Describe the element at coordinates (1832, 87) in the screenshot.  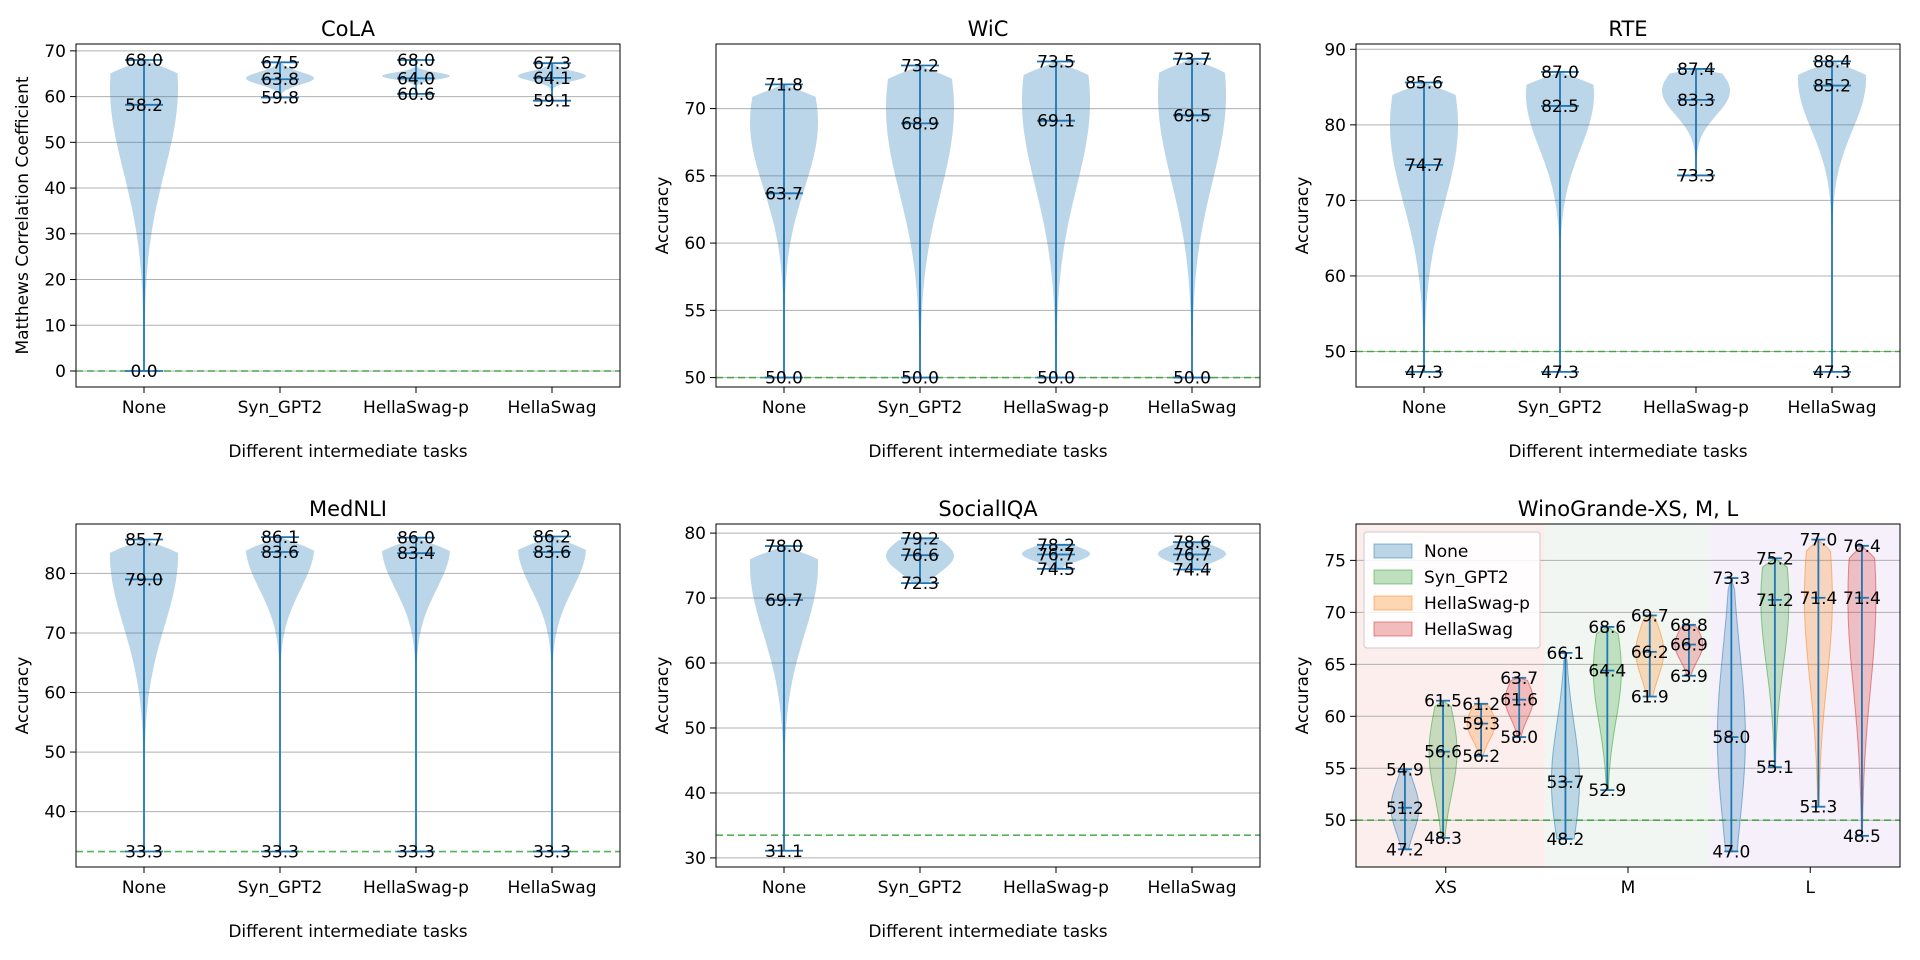
I see `data-label: 85.2` at that location.